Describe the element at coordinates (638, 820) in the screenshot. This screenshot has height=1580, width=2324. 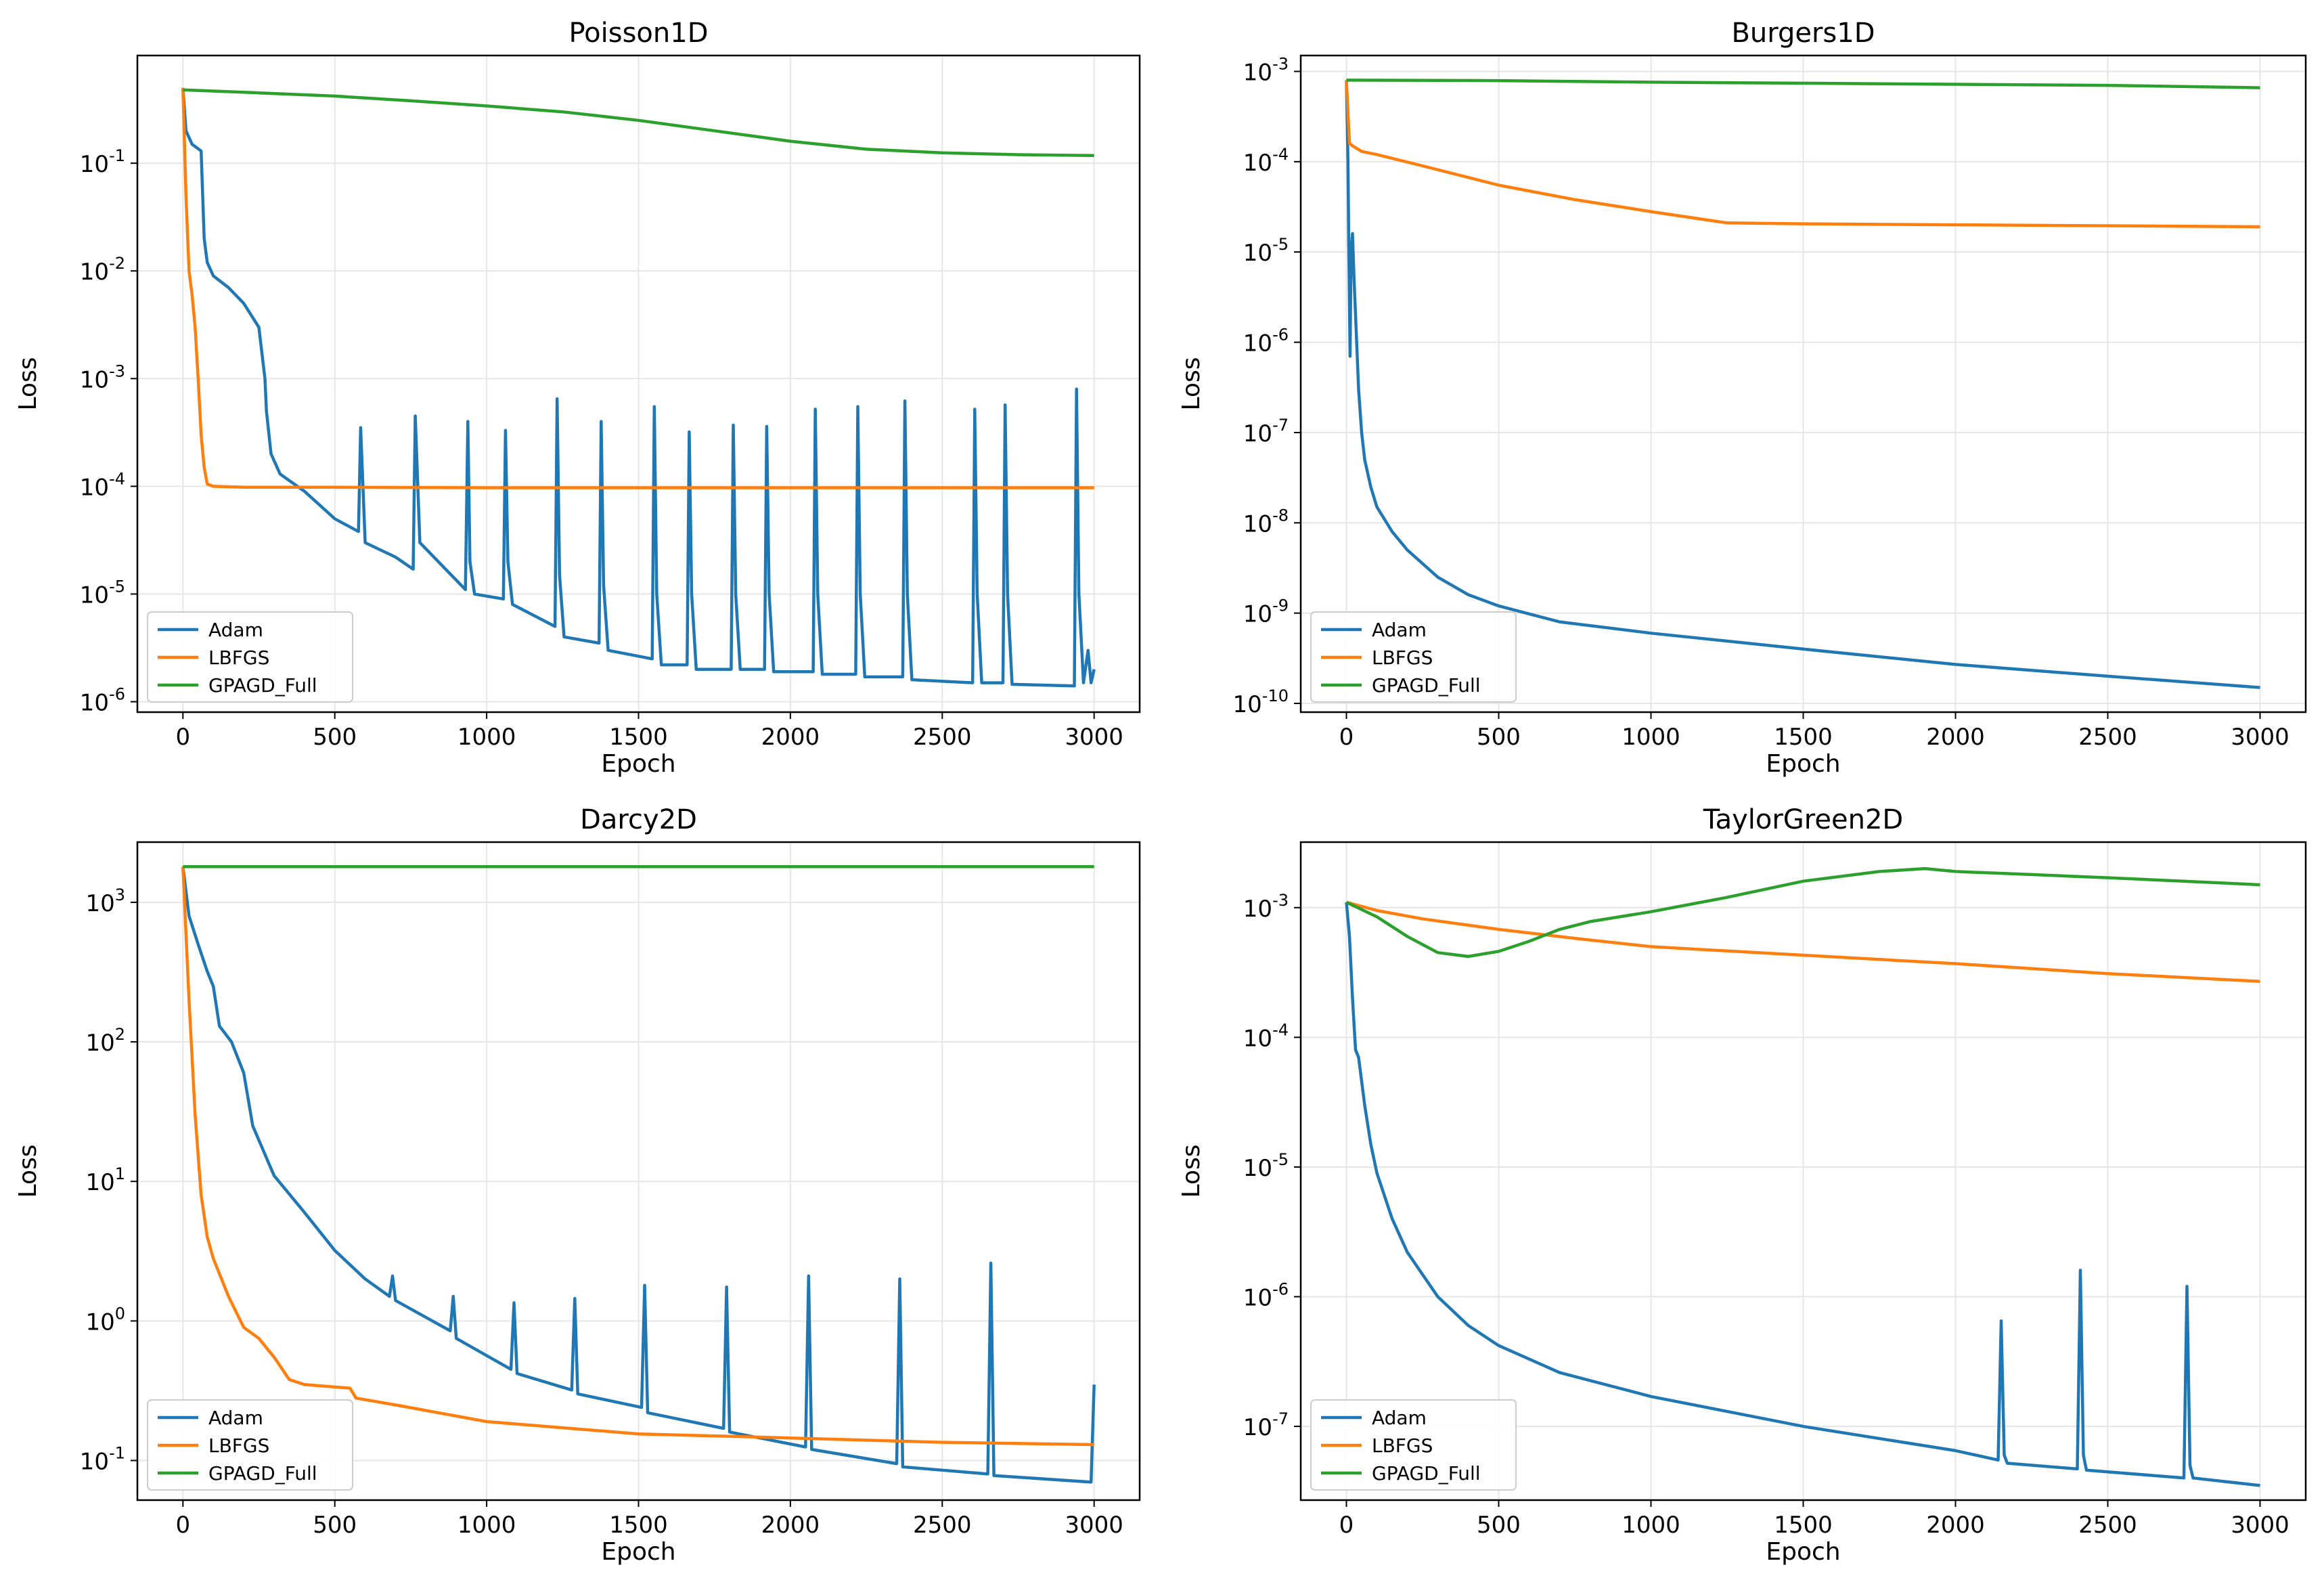
I see `chart-title: Darcy2D` at that location.